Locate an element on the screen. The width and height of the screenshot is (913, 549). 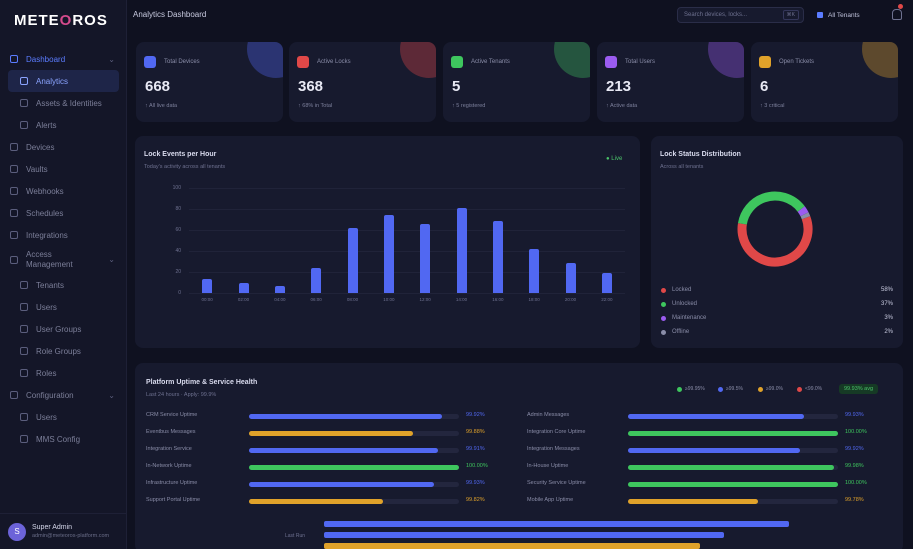
search-input: Search devices, locks... ⌘K is located at coordinates (740, 15).